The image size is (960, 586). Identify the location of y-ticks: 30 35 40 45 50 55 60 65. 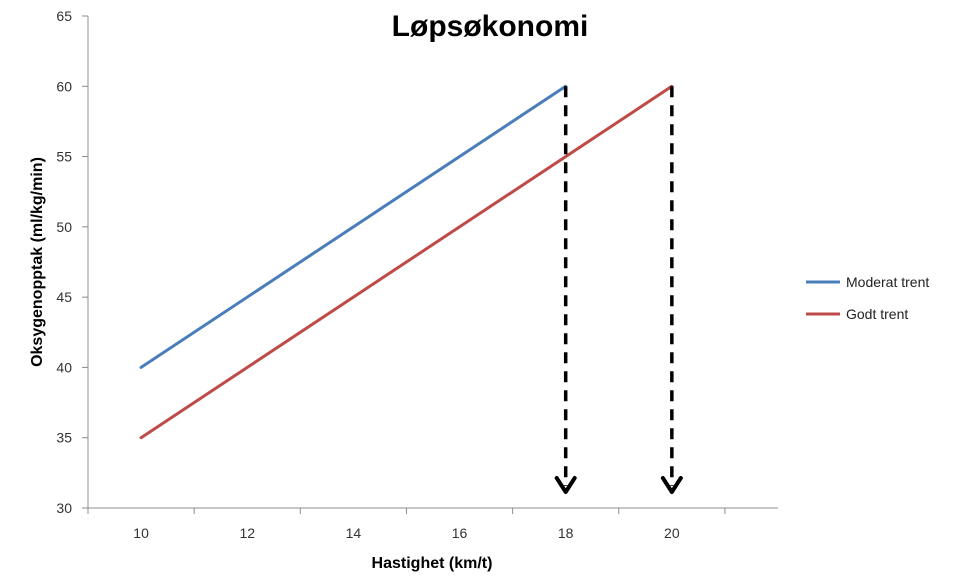
(72, 262).